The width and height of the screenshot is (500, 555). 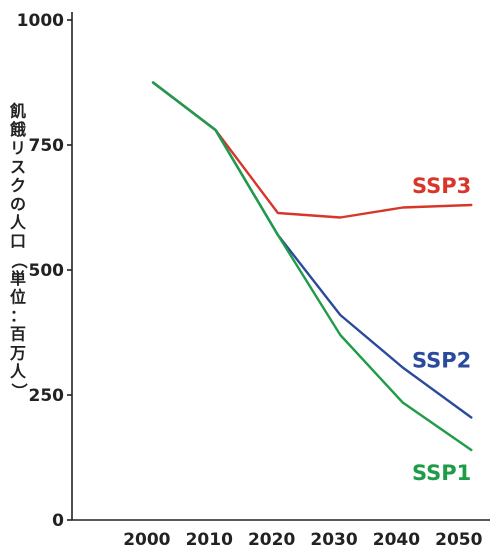 What do you see at coordinates (18, 278) in the screenshot?
I see `y-label-char: 単` at bounding box center [18, 278].